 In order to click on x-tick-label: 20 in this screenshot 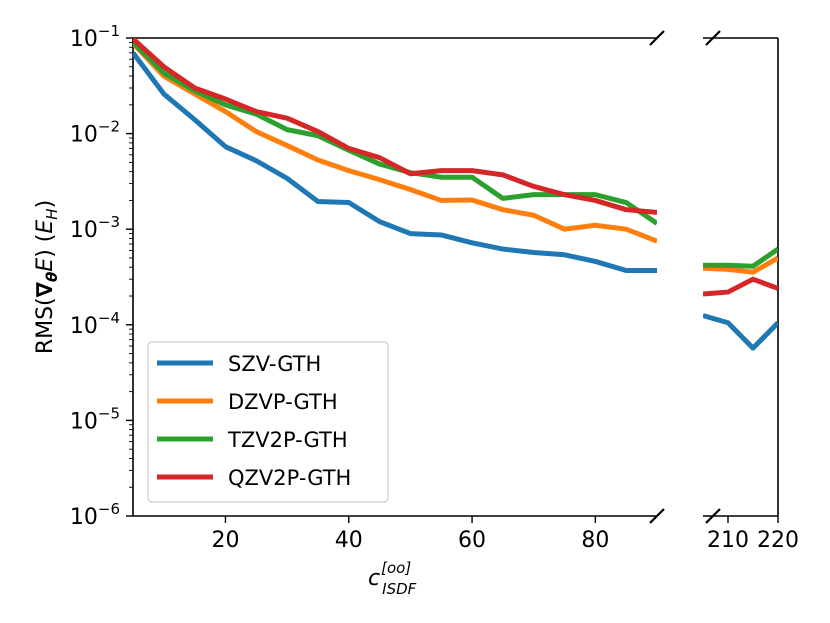, I will do `click(225, 540)`.